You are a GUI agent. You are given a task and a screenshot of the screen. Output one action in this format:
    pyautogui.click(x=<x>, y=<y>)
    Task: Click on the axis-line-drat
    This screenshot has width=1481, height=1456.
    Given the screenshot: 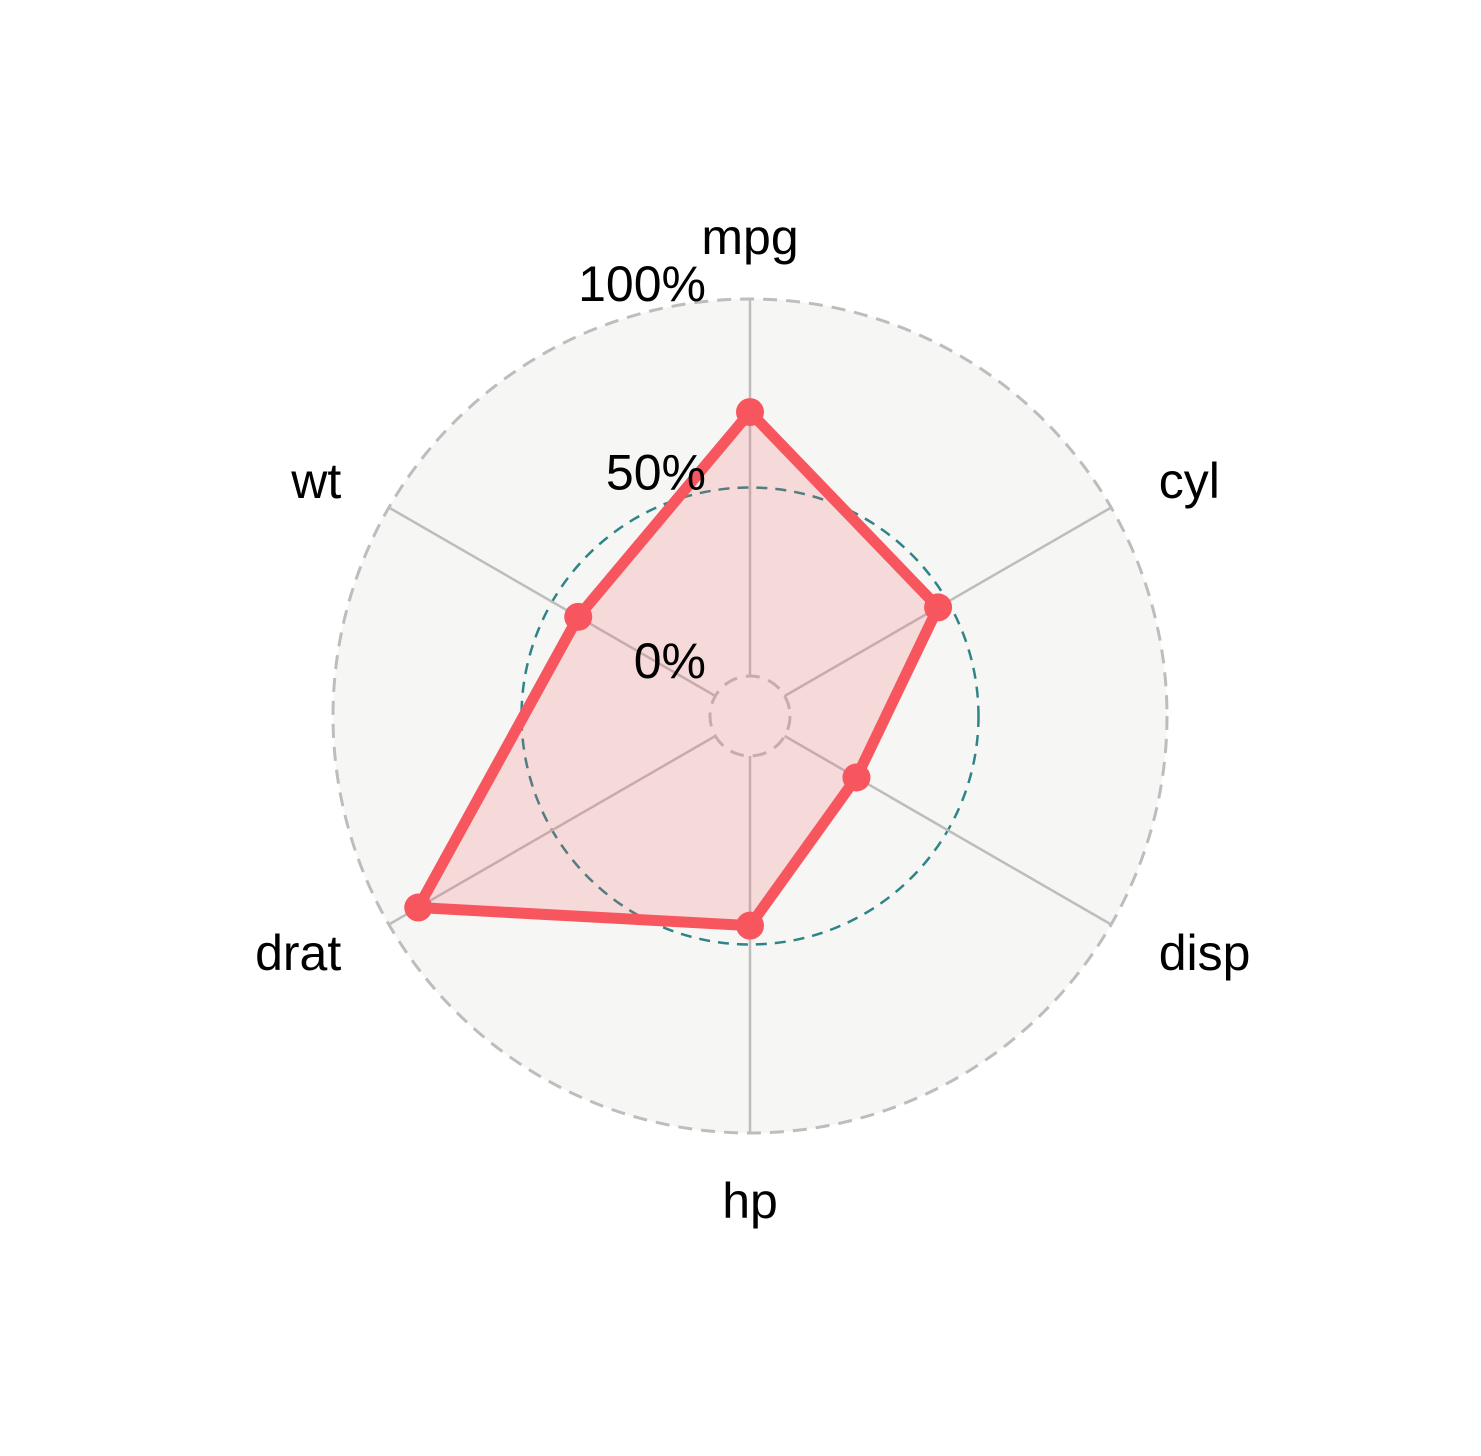 What is the action you would take?
    pyautogui.click(x=552, y=830)
    